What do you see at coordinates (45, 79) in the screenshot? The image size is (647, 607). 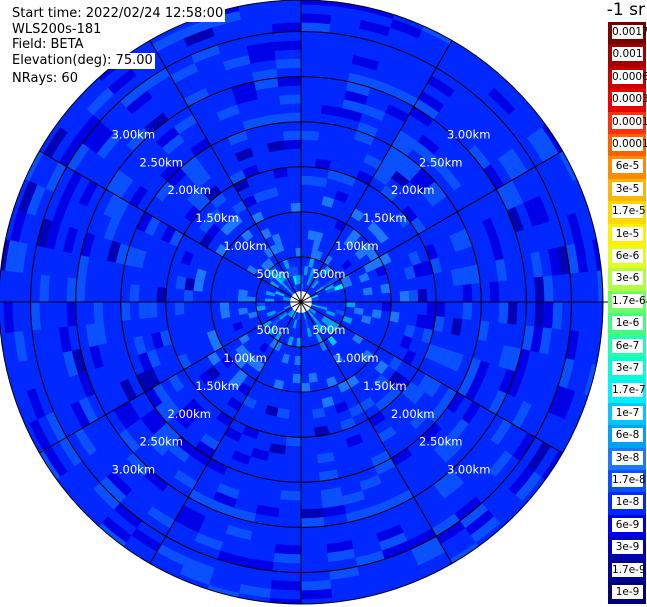 I see `nrays-label: NRays: 60` at bounding box center [45, 79].